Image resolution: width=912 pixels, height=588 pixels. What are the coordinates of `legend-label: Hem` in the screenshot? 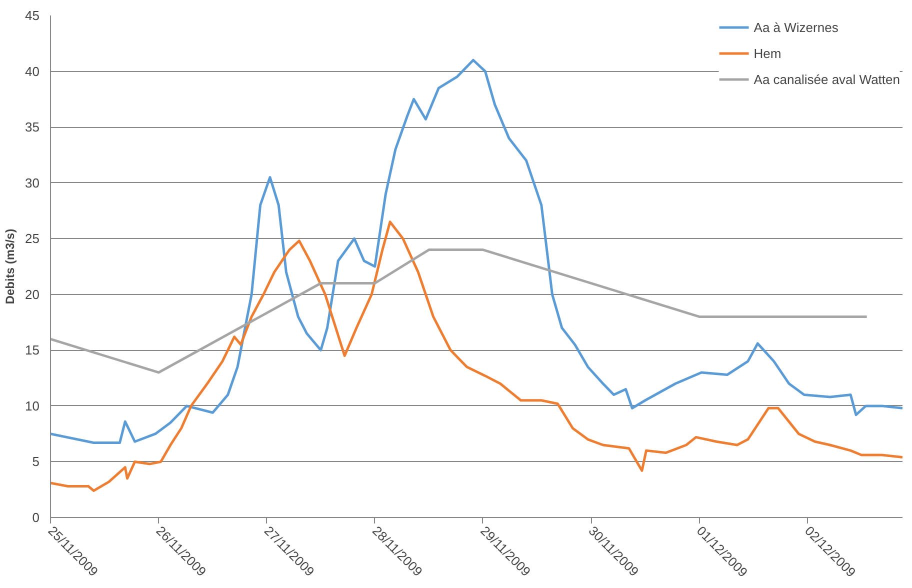 It's located at (768, 53).